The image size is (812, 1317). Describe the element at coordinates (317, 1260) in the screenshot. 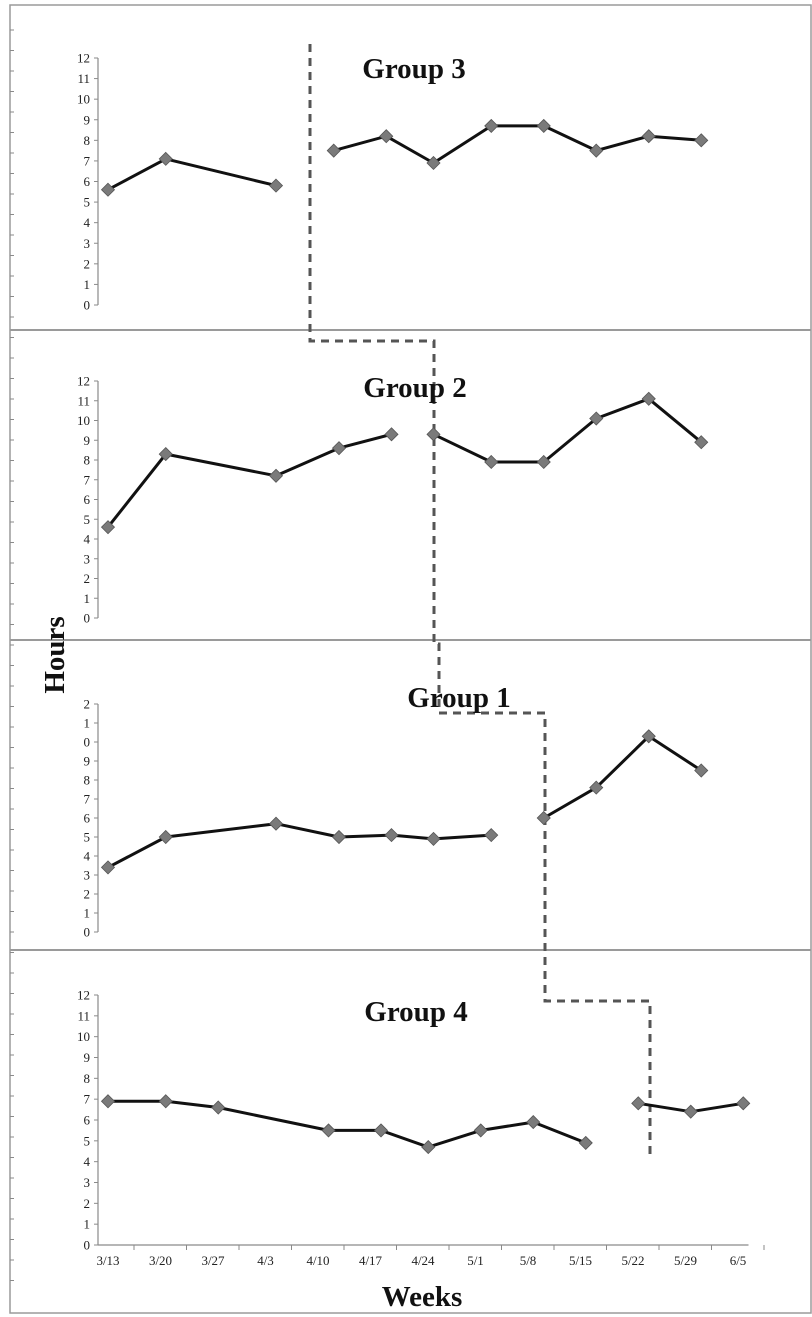

I see `x-tick-label: 4/10` at that location.